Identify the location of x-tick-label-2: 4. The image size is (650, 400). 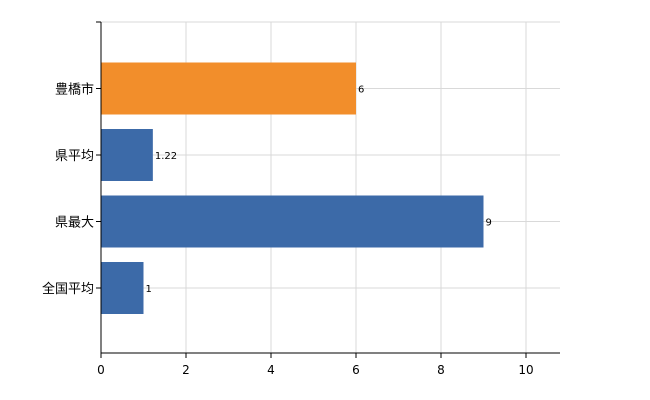
(271, 370).